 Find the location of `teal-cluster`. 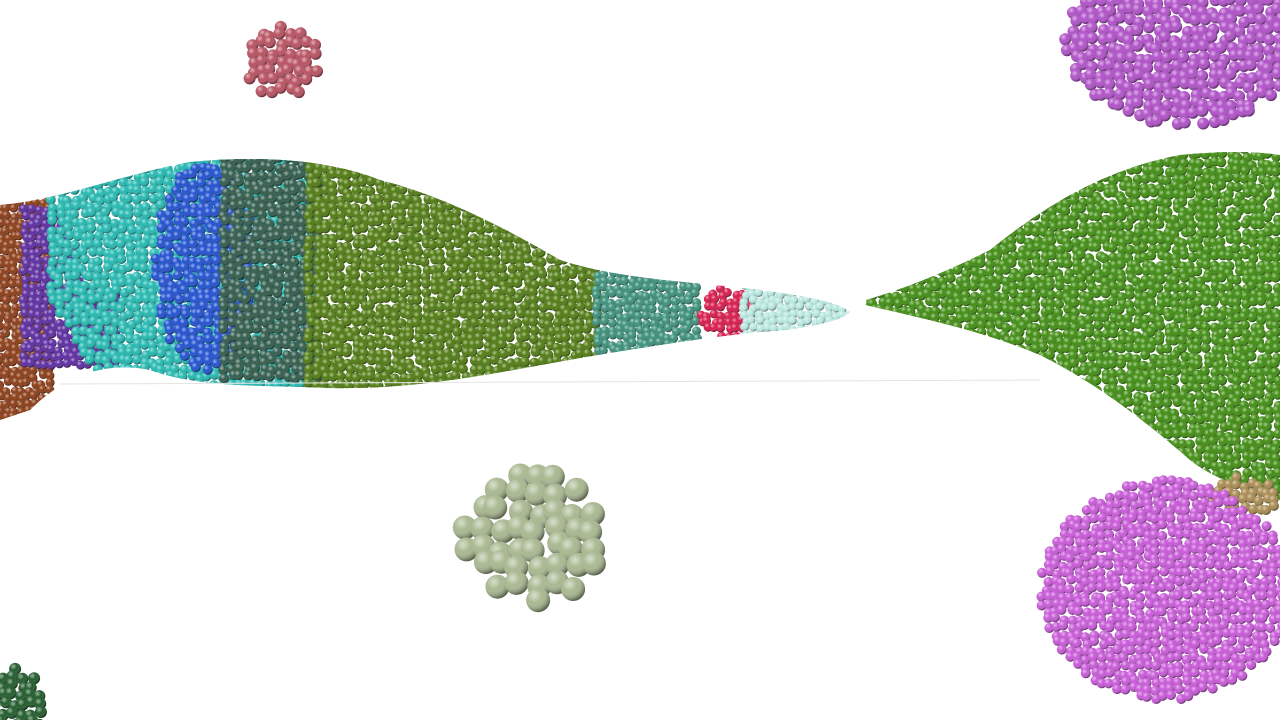

teal-cluster is located at coordinates (647, 309).